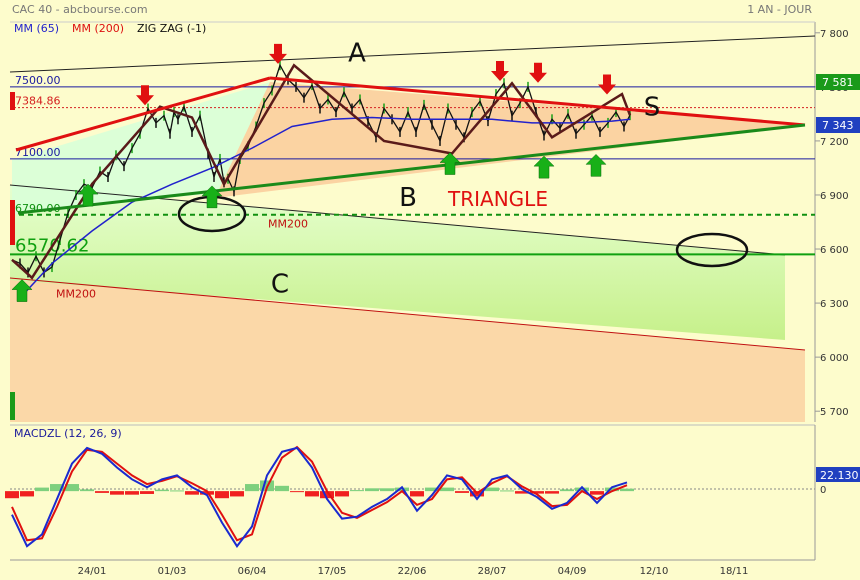 The width and height of the screenshot is (860, 580). Describe the element at coordinates (779, 9) in the screenshot. I see `period-label: 1 AN - JOUR` at that location.